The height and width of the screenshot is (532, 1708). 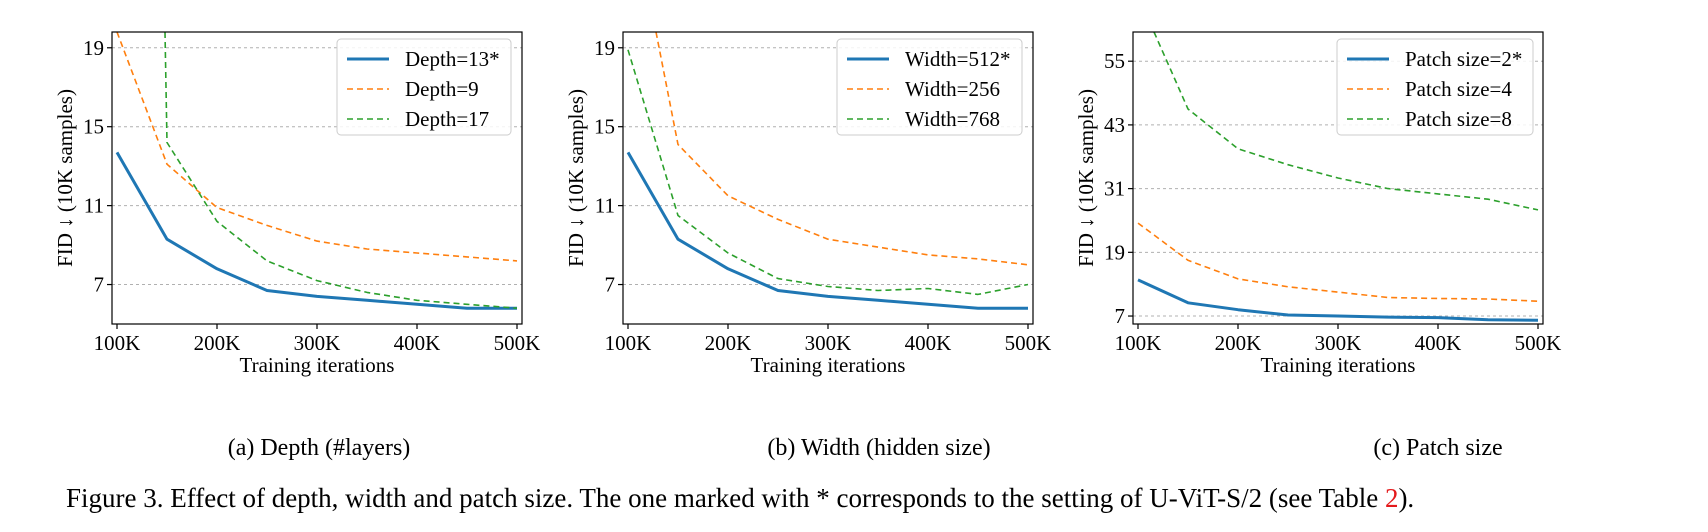 I want to click on legend: Width=512* Width=256 Width=768, so click(x=929, y=87).